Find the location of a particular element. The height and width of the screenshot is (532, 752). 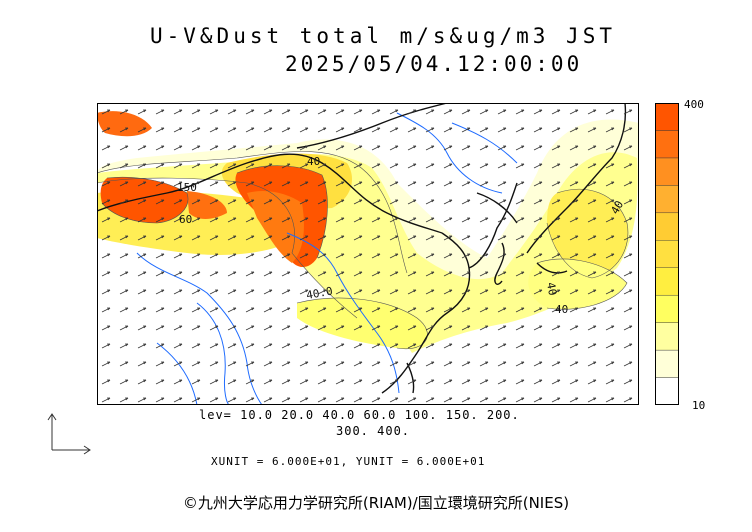

contour-label: 150 is located at coordinates (187, 187).